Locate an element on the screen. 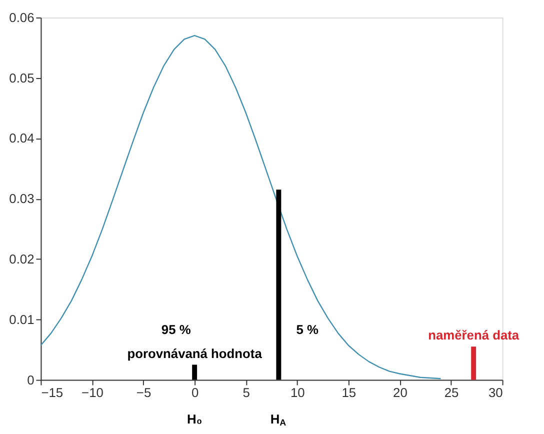 The height and width of the screenshot is (434, 544). y-tick-label: 0.06 is located at coordinates (21, 17).